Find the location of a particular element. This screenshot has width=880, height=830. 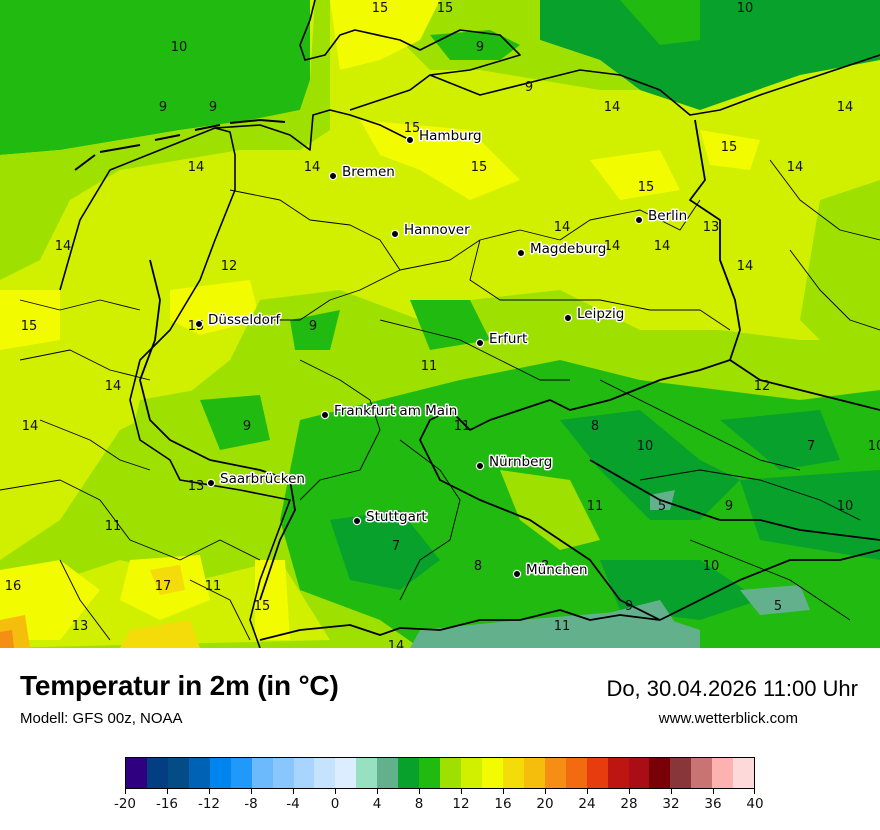

city-marker: Saarbrücken is located at coordinates (256, 479).